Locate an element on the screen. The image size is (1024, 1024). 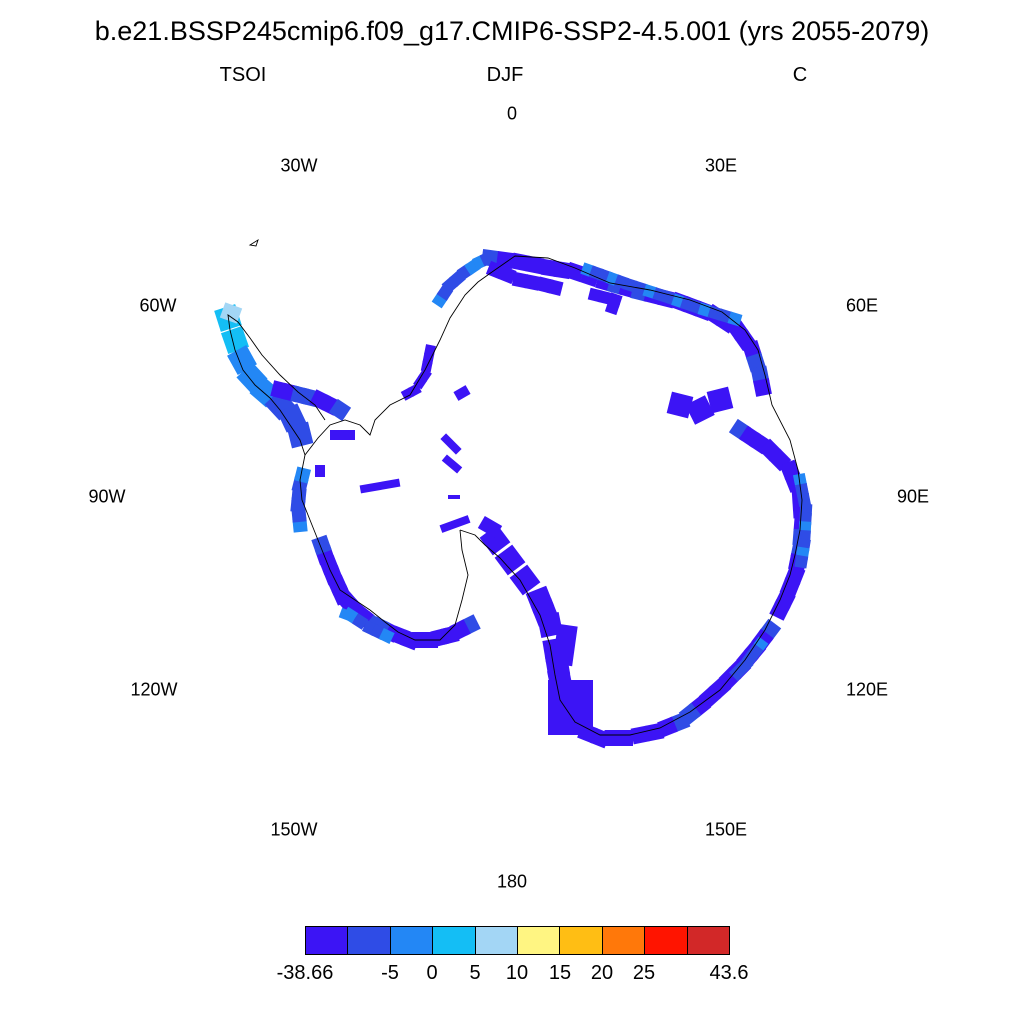
lon-label-180: 180 is located at coordinates (512, 881).